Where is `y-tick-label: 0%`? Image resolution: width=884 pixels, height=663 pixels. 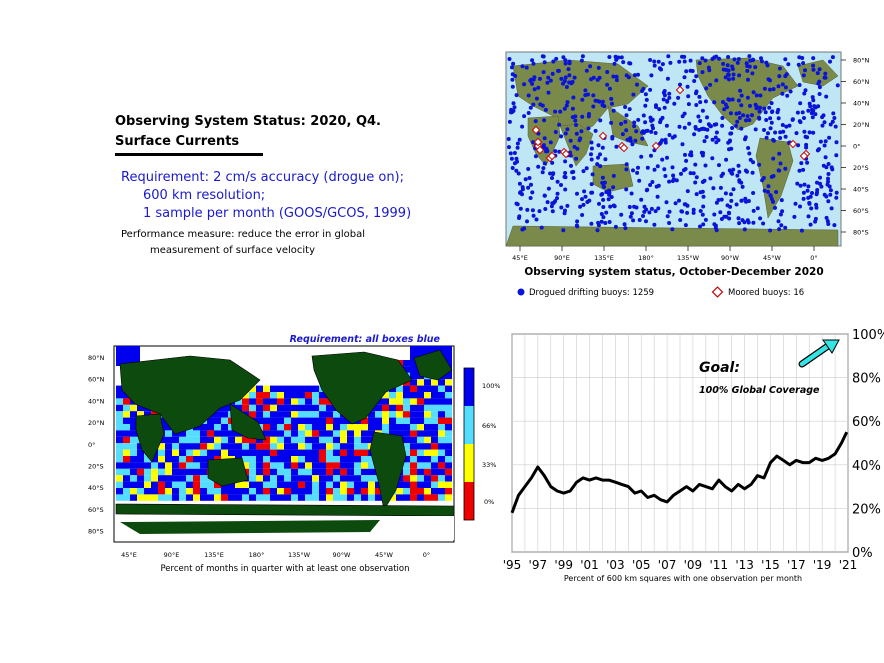
y-tick-label: 0% is located at coordinates (862, 553).